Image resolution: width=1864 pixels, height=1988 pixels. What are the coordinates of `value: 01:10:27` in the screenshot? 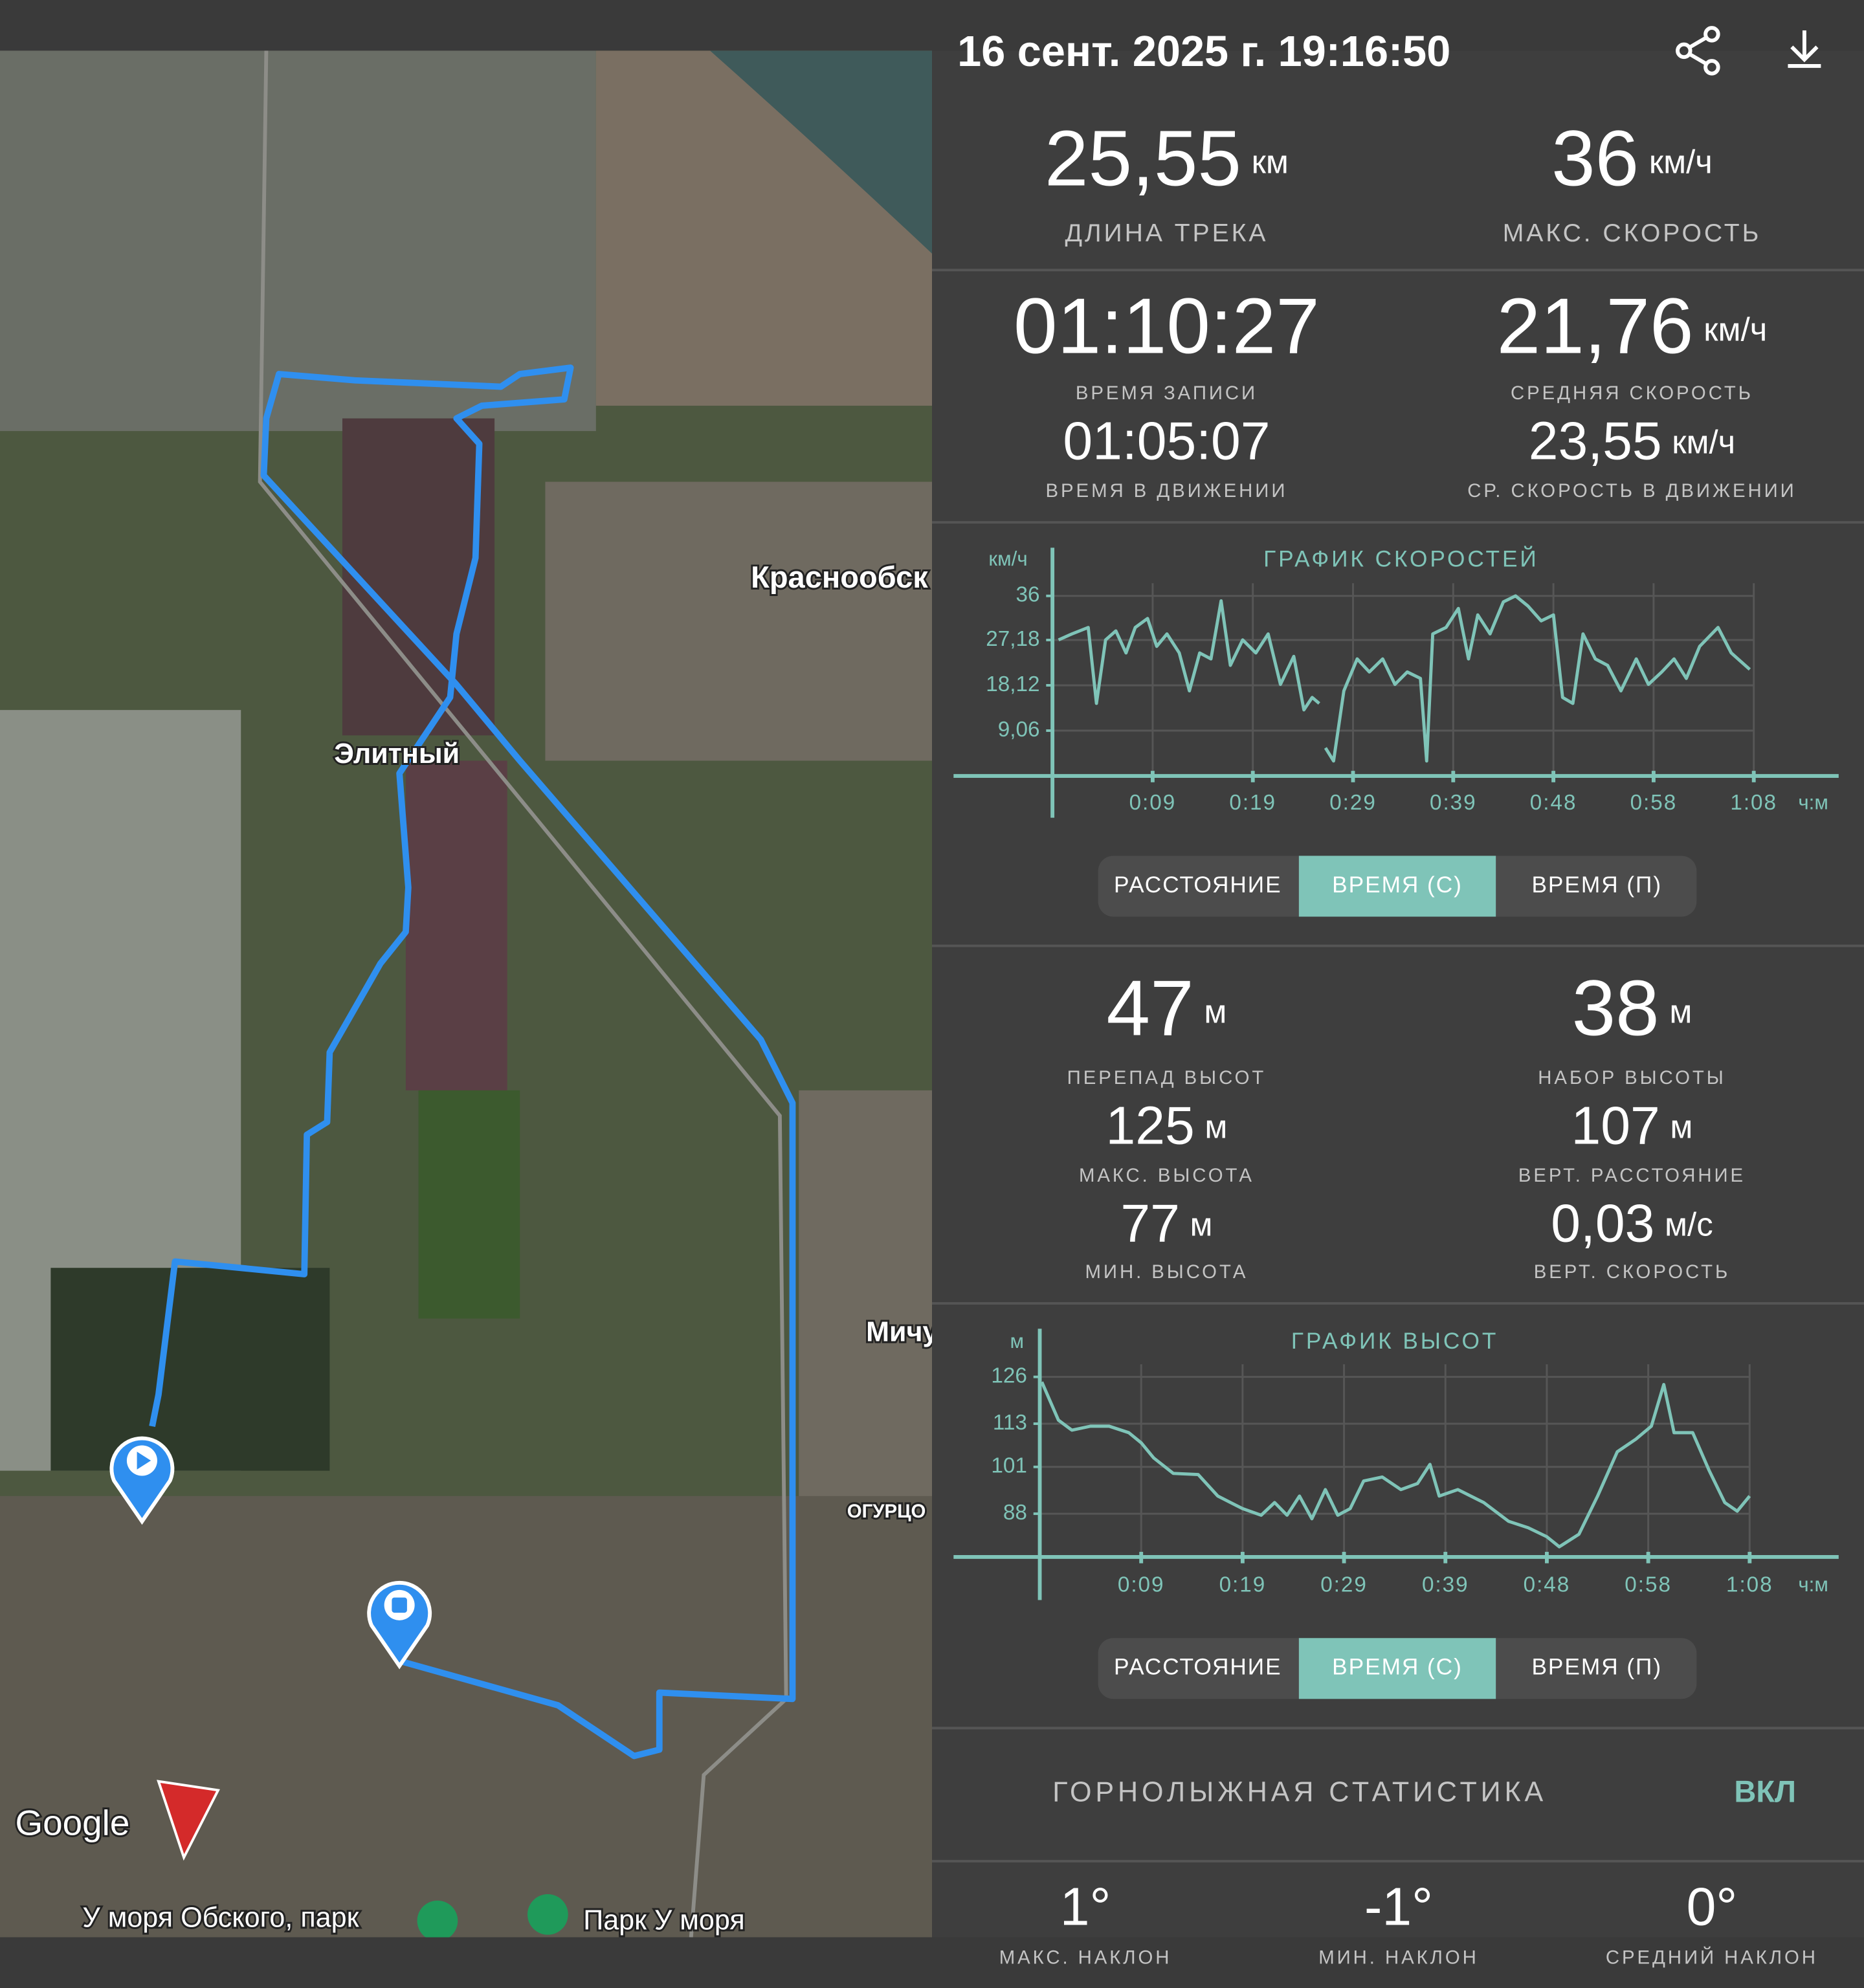 It's located at (1167, 326).